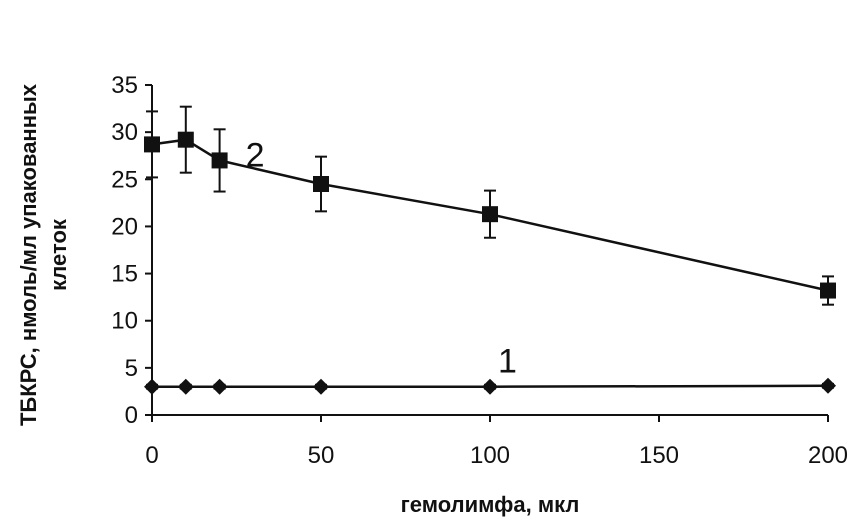 This screenshot has width=856, height=523. Describe the element at coordinates (131, 415) in the screenshot. I see `y-tick-label: 0` at that location.